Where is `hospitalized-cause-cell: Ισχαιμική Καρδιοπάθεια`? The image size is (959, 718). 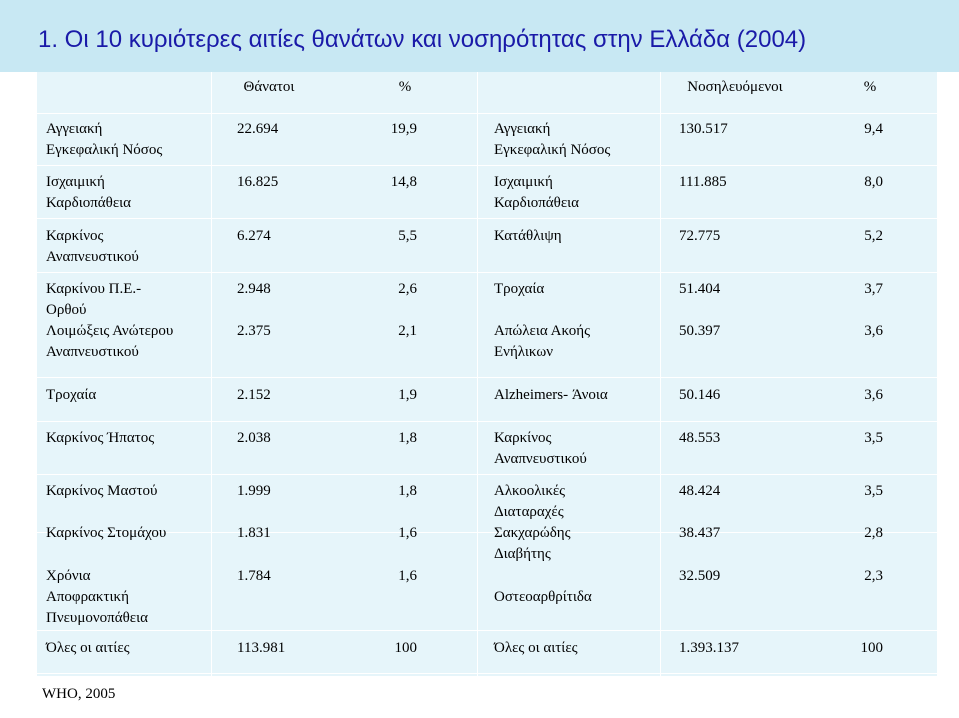 hospitalized-cause-cell: Ισχαιμική Καρδιοπάθεια is located at coordinates (537, 192).